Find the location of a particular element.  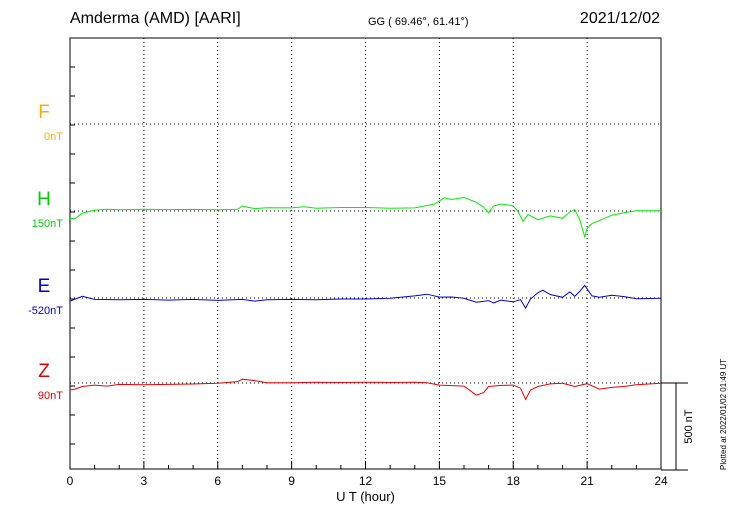

series-name-f: F is located at coordinates (44, 112).